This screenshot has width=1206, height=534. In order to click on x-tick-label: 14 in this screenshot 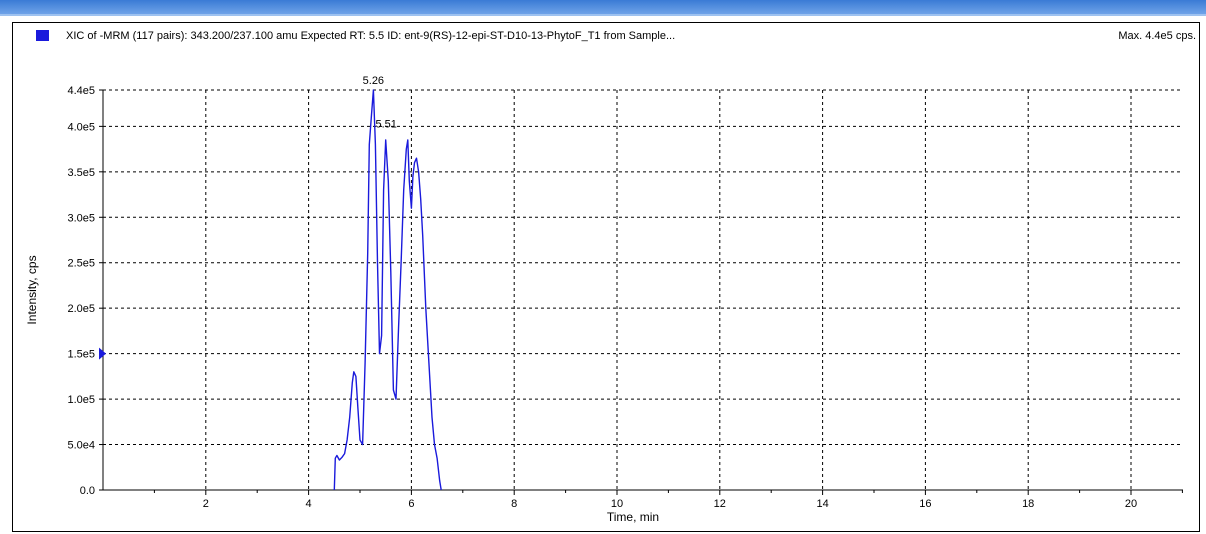, I will do `click(822, 504)`.